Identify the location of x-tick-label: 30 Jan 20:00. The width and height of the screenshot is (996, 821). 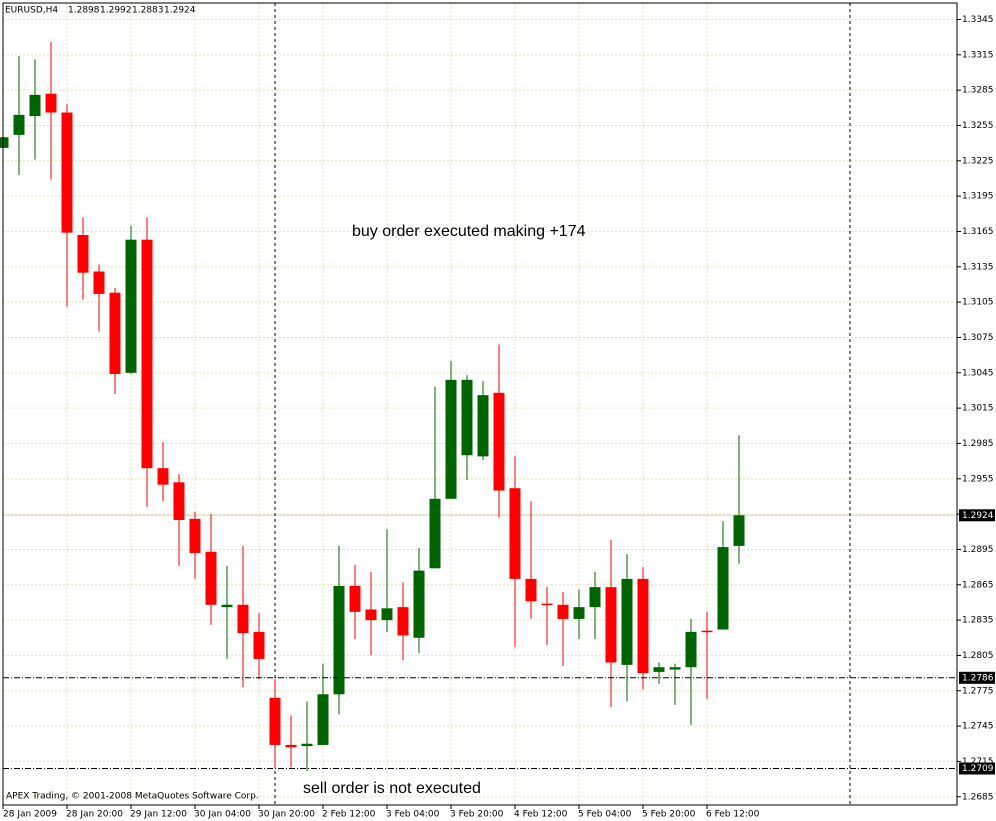
(286, 815).